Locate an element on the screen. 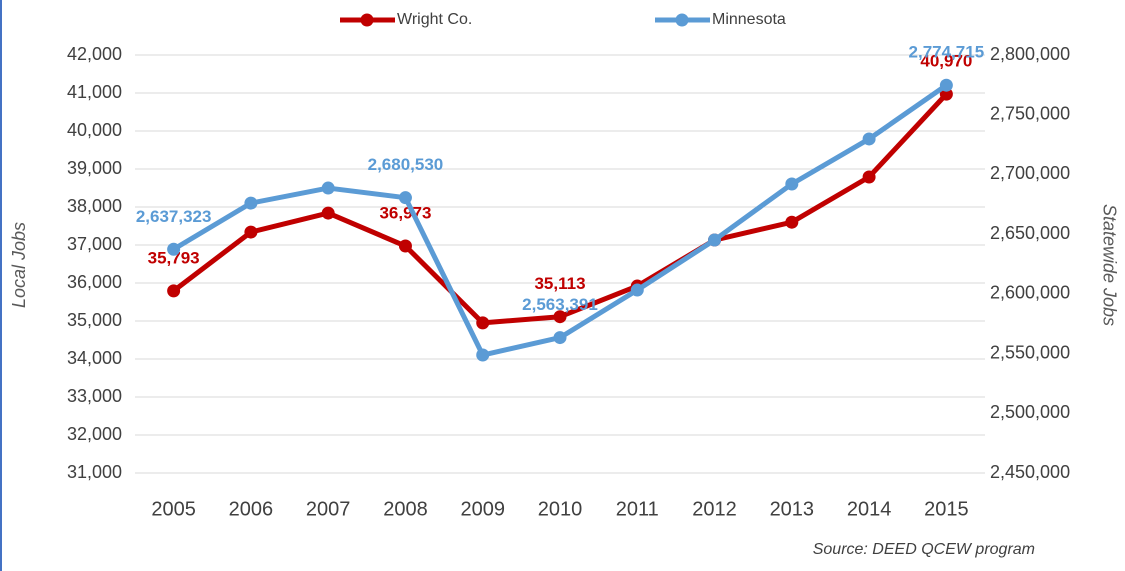 Image resolution: width=1125 pixels, height=571 pixels. data-label: 2,563,391 is located at coordinates (560, 304).